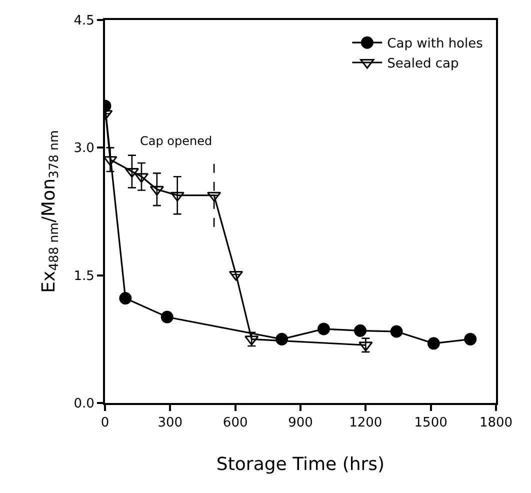 Image resolution: width=531 pixels, height=493 pixels. I want to click on y-tick-label: 4.5, so click(84, 21).